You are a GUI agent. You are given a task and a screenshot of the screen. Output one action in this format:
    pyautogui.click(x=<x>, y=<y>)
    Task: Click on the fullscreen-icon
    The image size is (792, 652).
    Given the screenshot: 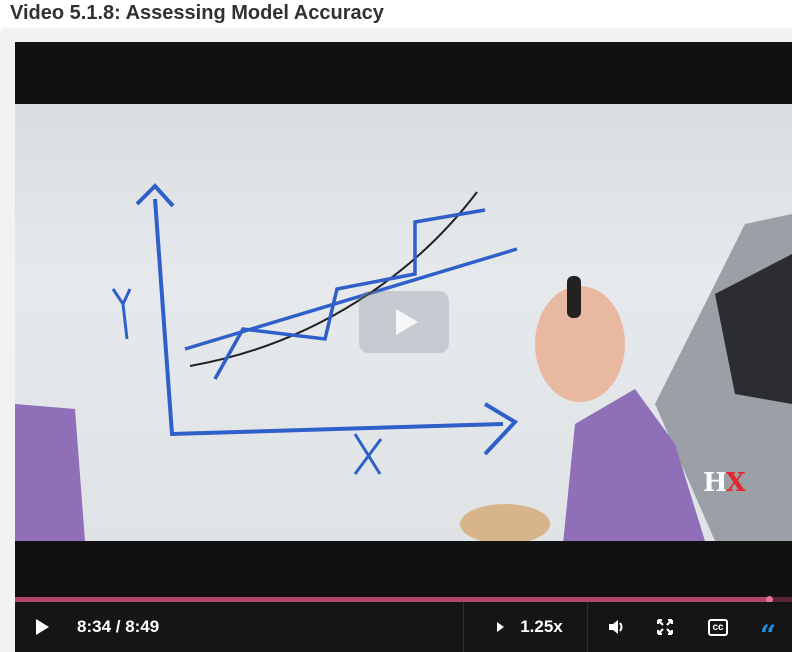 What is the action you would take?
    pyautogui.click(x=665, y=627)
    